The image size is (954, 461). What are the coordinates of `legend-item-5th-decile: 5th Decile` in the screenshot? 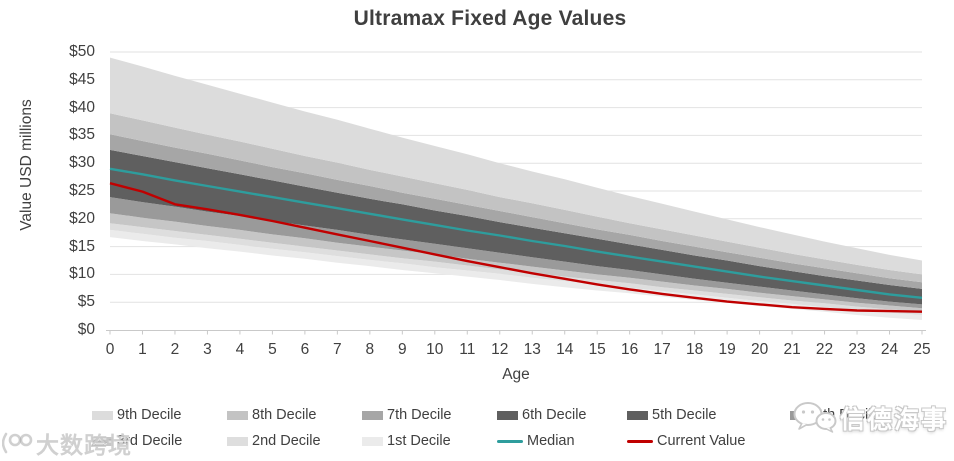 It's located at (671, 415).